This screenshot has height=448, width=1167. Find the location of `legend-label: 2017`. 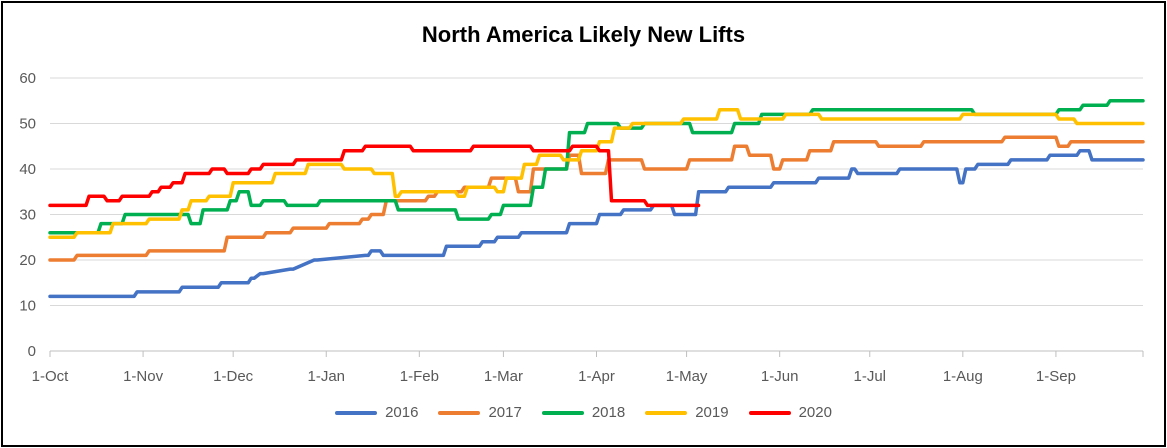

legend-label: 2017 is located at coordinates (505, 412).